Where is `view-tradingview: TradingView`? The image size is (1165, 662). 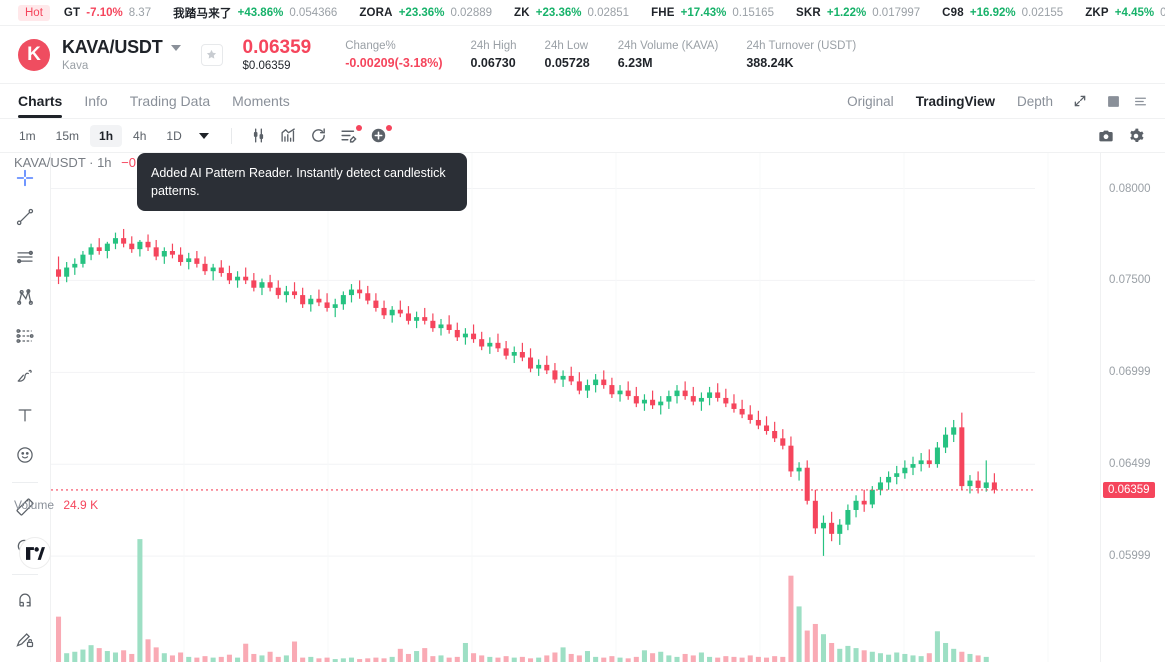
view-tradingview: TradingView is located at coordinates (955, 101).